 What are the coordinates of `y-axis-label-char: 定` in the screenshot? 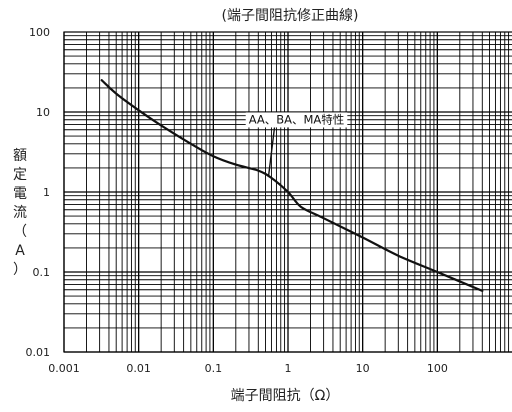 It's located at (20, 175).